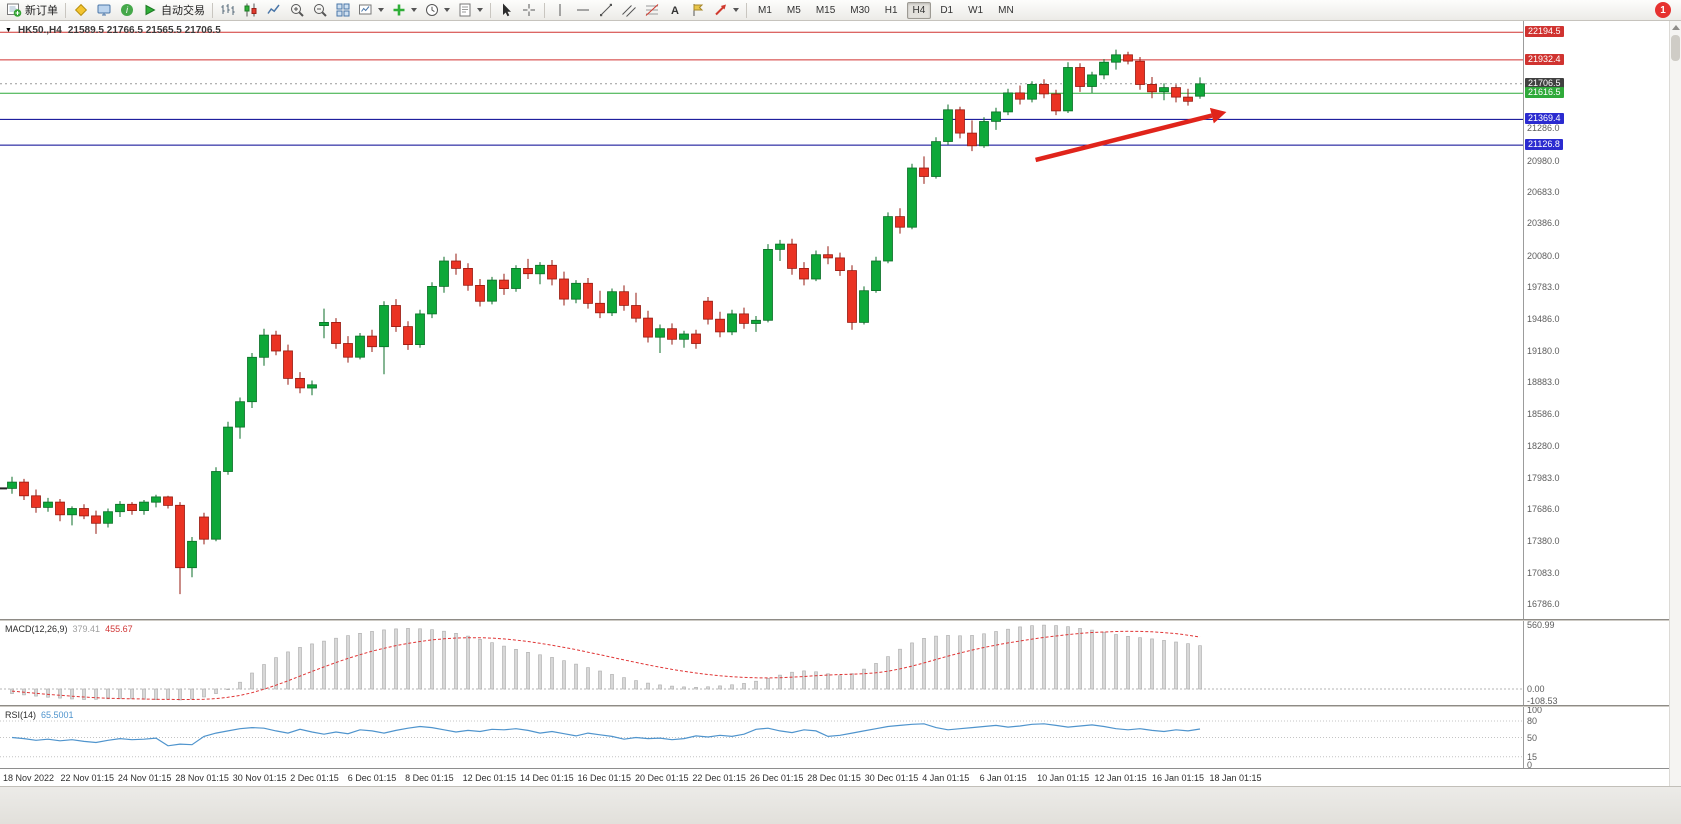 This screenshot has height=824, width=1681. I want to click on timeframe-d1-button: D1, so click(947, 10).